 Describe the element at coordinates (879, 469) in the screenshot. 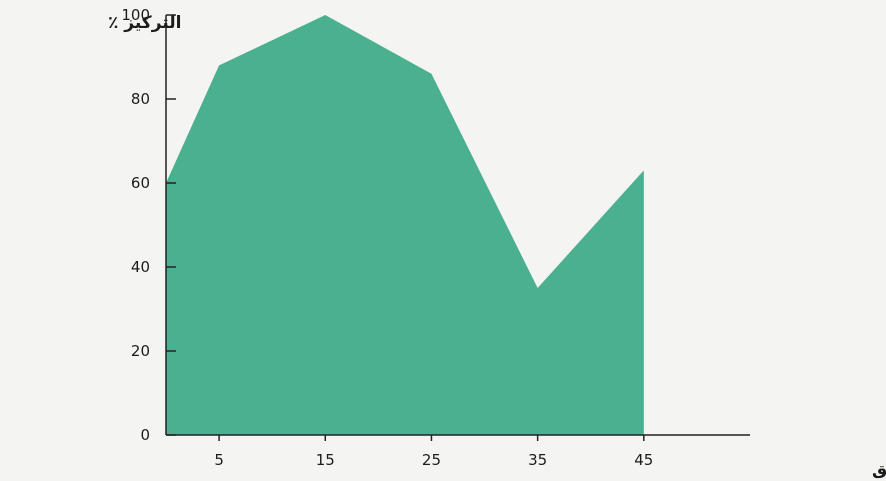

I see `x-axis-title: الوقت بالدقائق` at that location.